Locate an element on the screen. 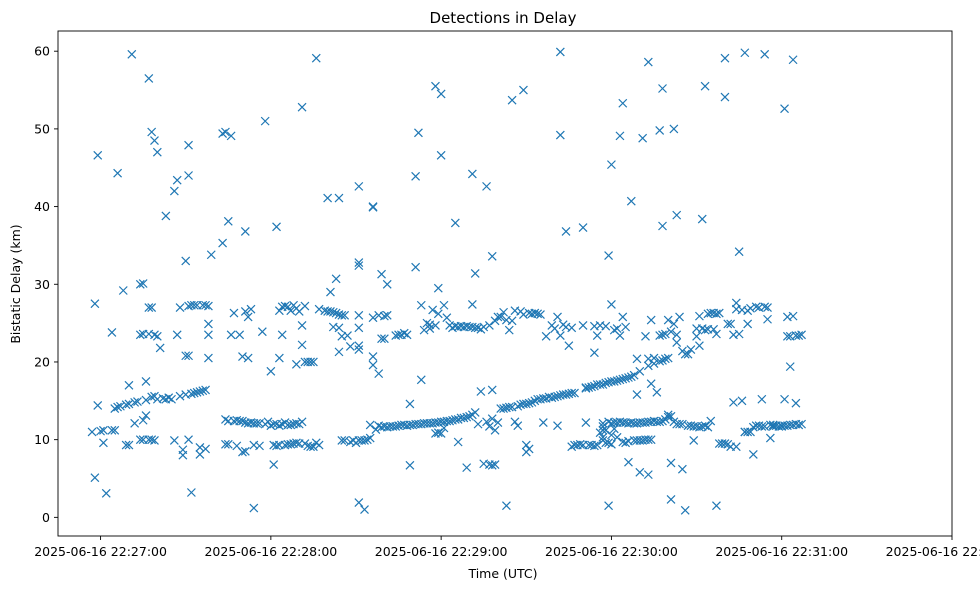  x-tick-label: 2025-06-16 22:31:00 is located at coordinates (781, 551).